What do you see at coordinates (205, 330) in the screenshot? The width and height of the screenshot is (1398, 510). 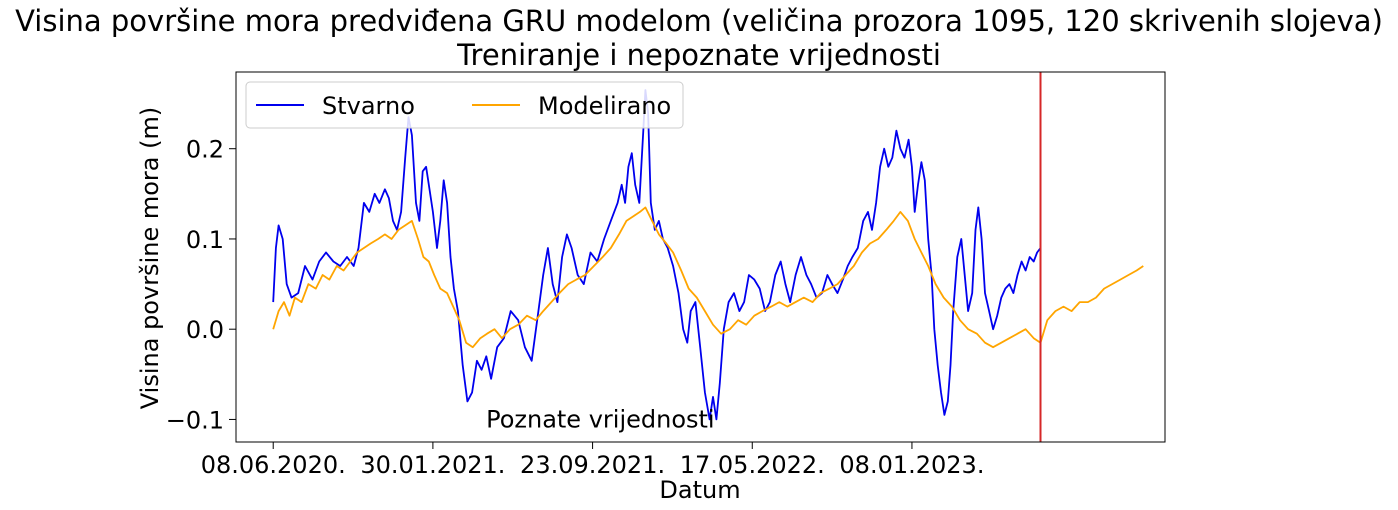 I see `y-tick-label: 0.0` at bounding box center [205, 330].